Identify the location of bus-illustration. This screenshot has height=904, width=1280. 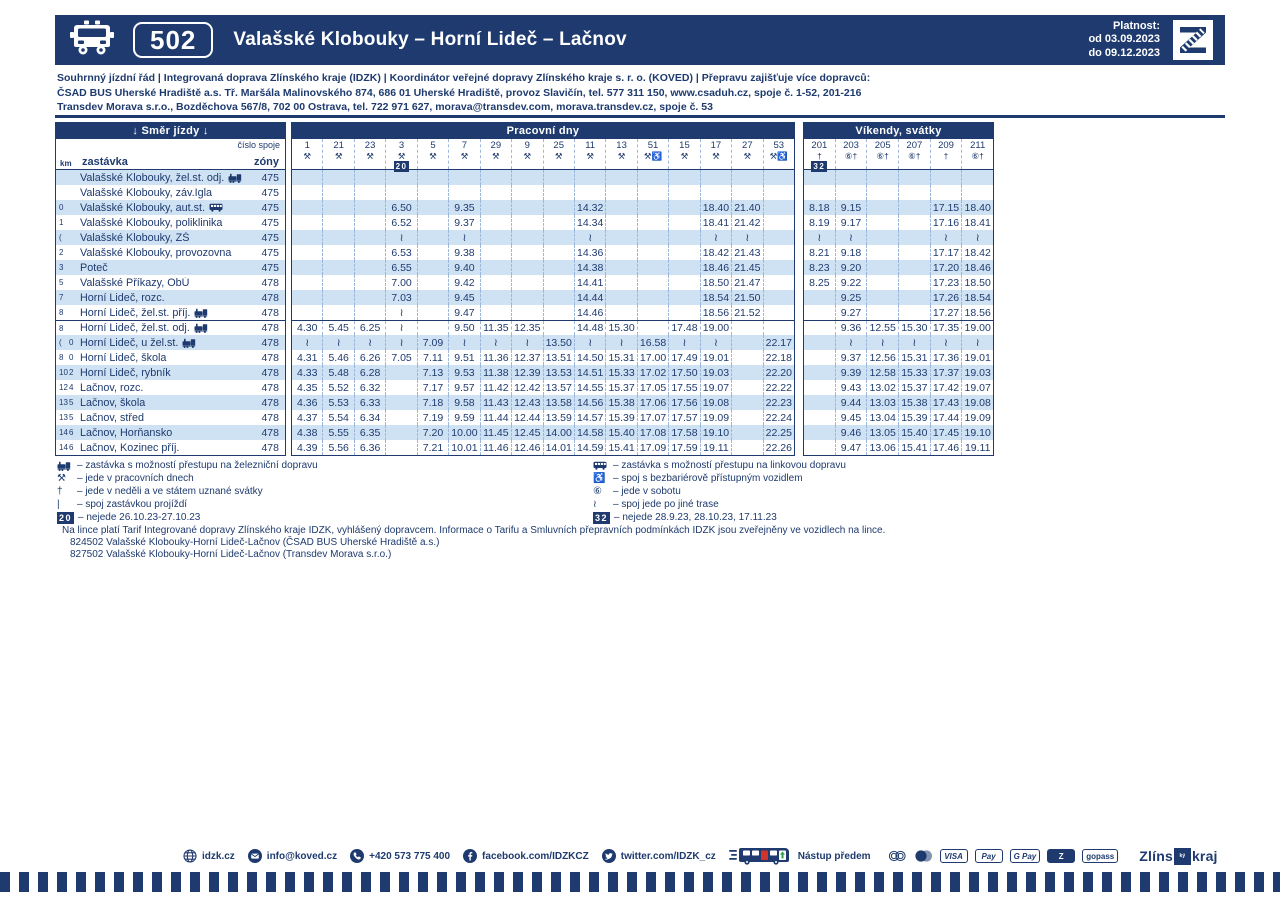
(760, 856).